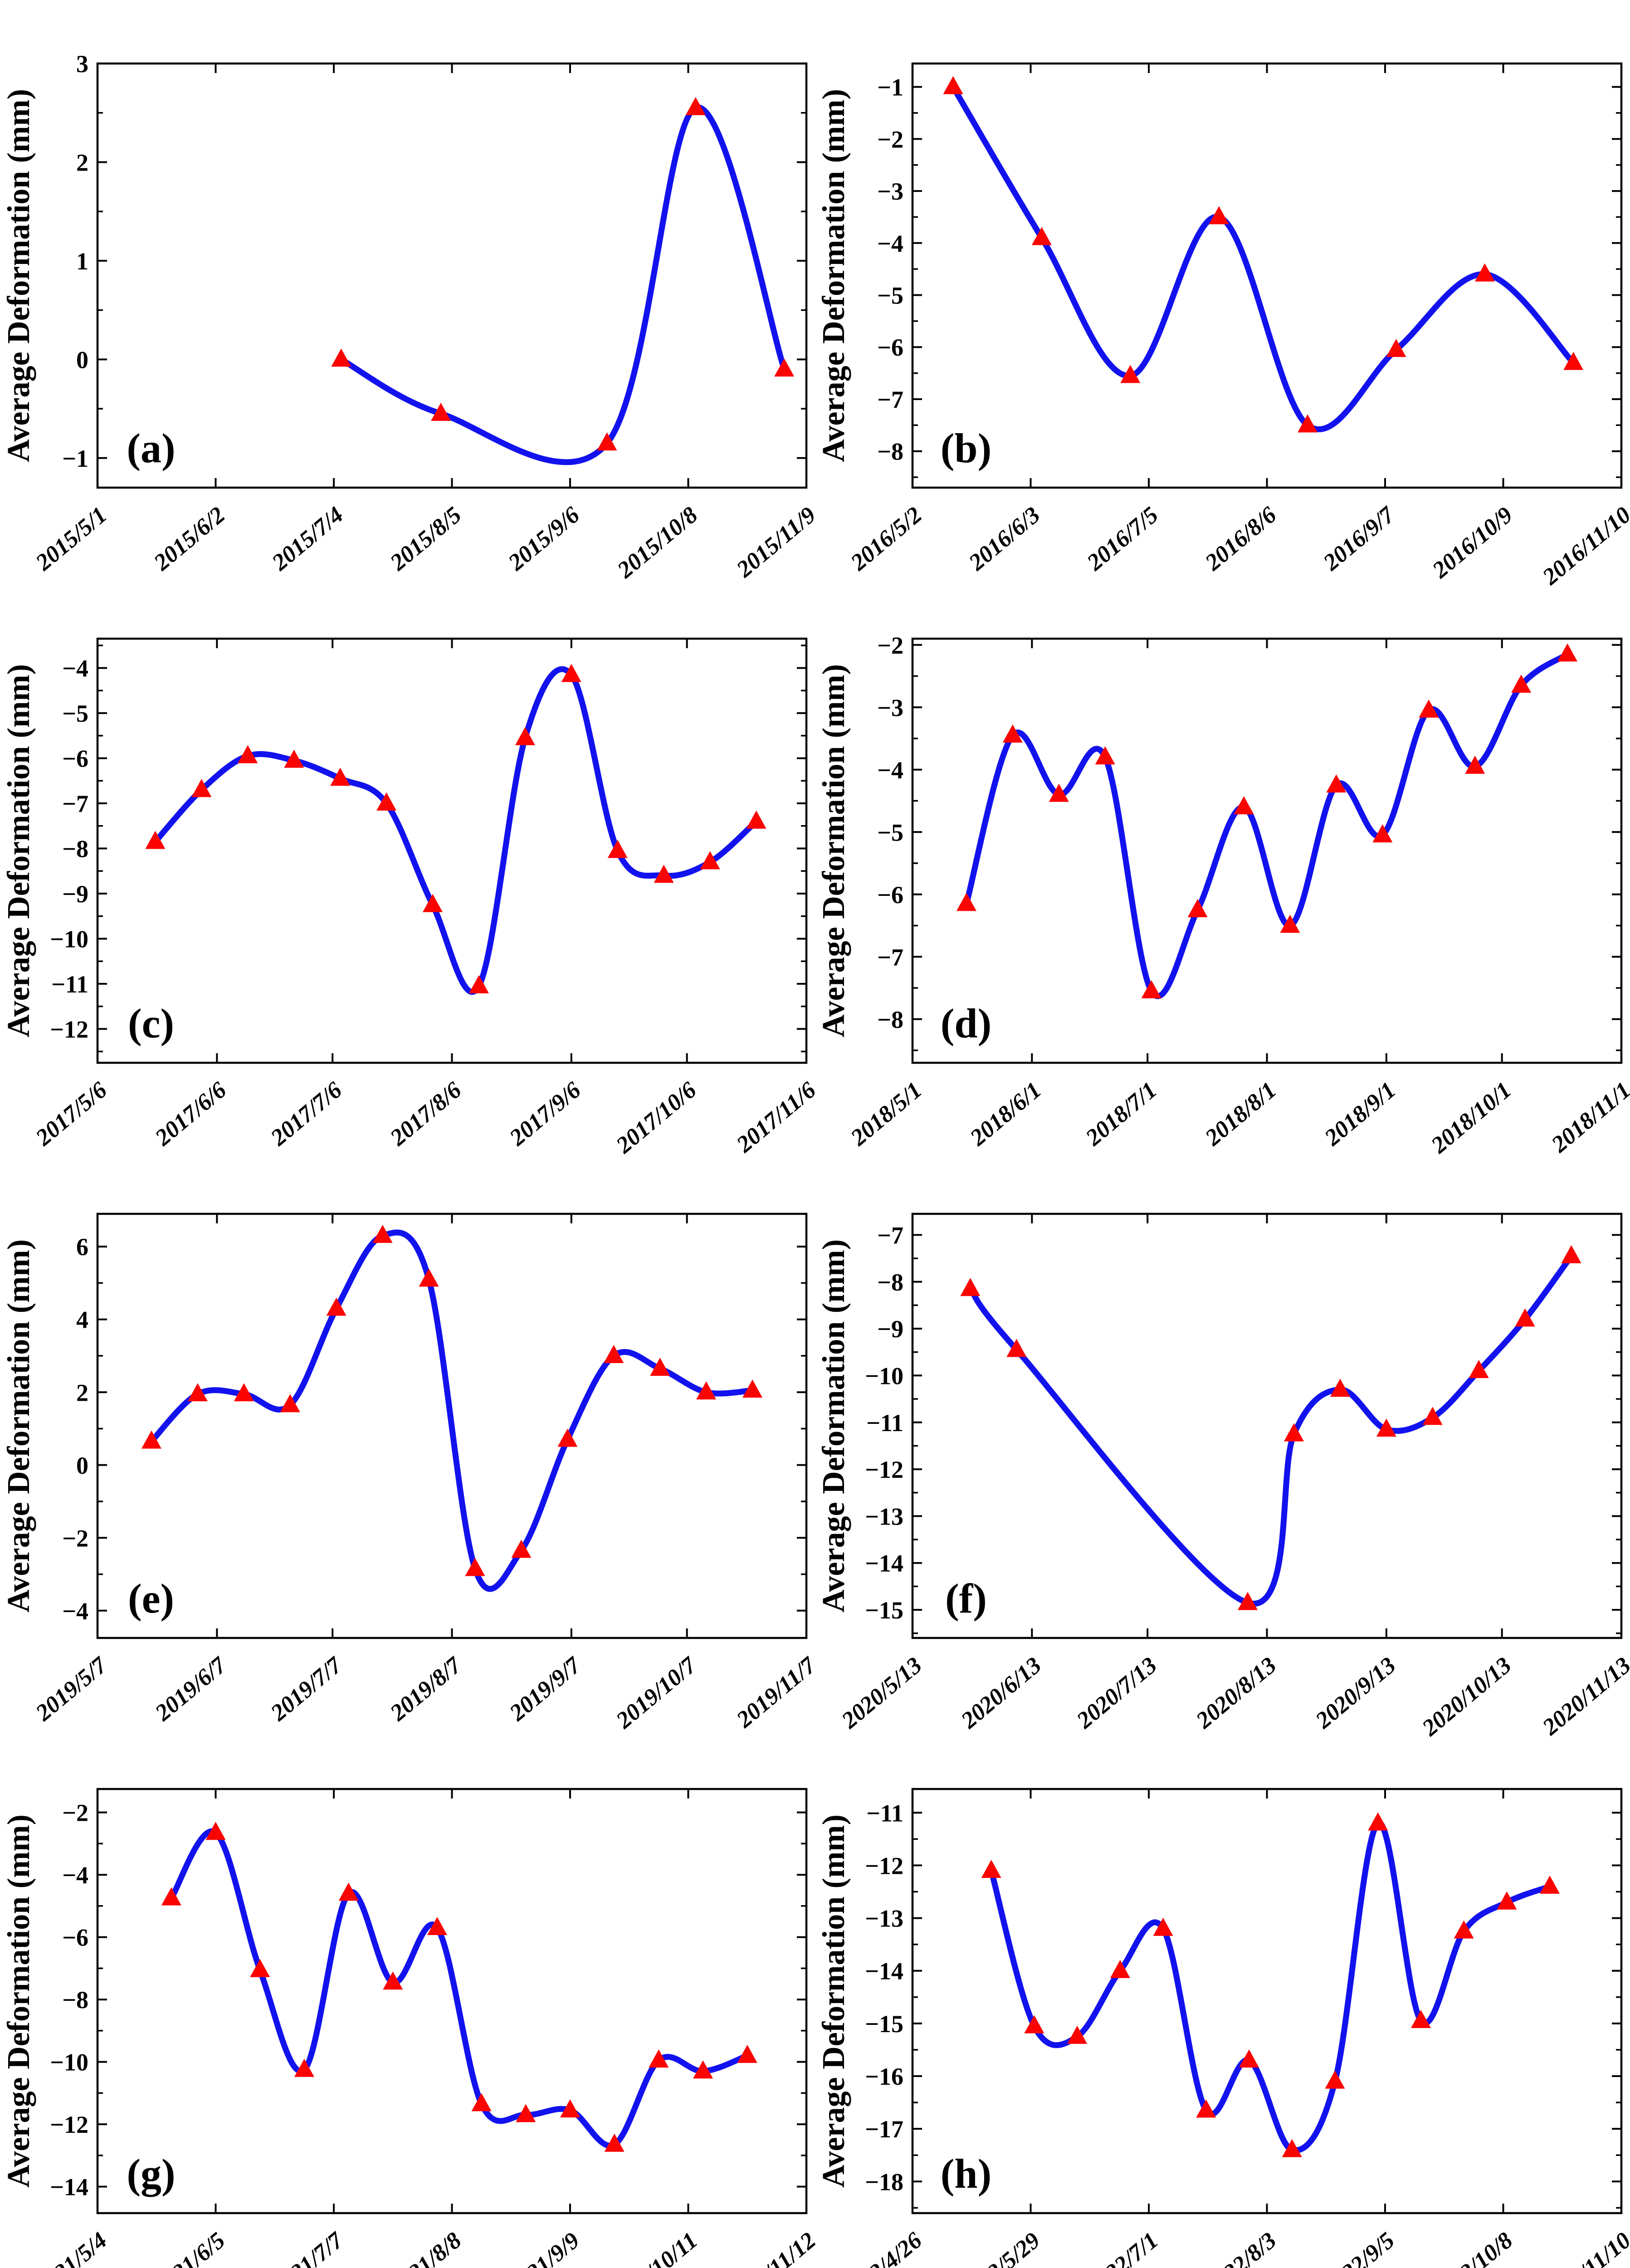 This screenshot has width=1630, height=2268. What do you see at coordinates (72, 1689) in the screenshot?
I see `x-tick-label: 2019/5/7` at bounding box center [72, 1689].